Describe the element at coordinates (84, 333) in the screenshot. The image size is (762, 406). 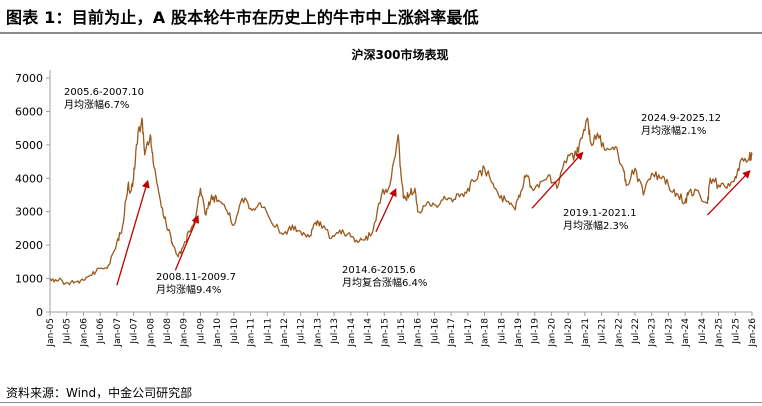
I see `x-tick-label: Jan-06` at that location.